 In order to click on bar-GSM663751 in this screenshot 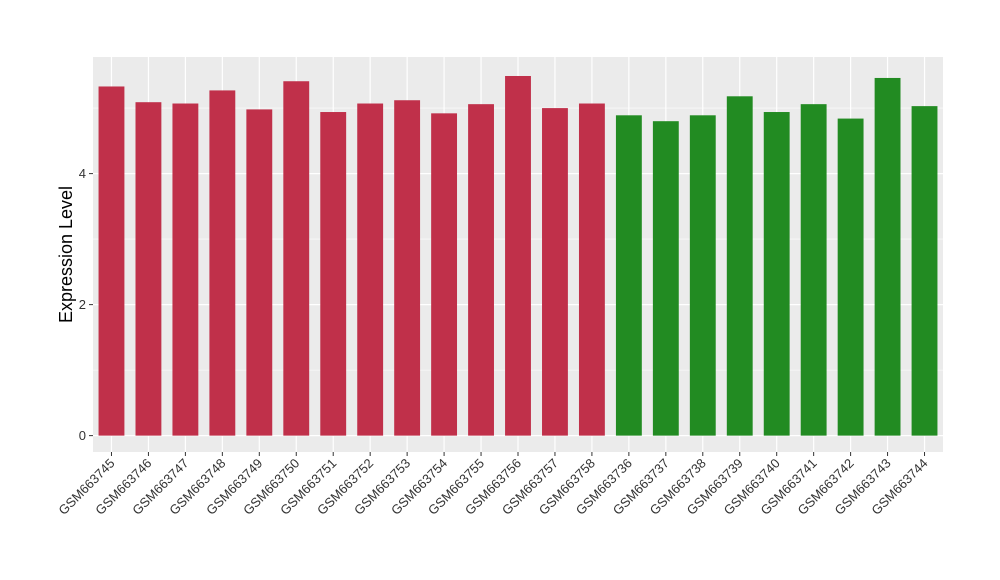, I will do `click(333, 274)`.